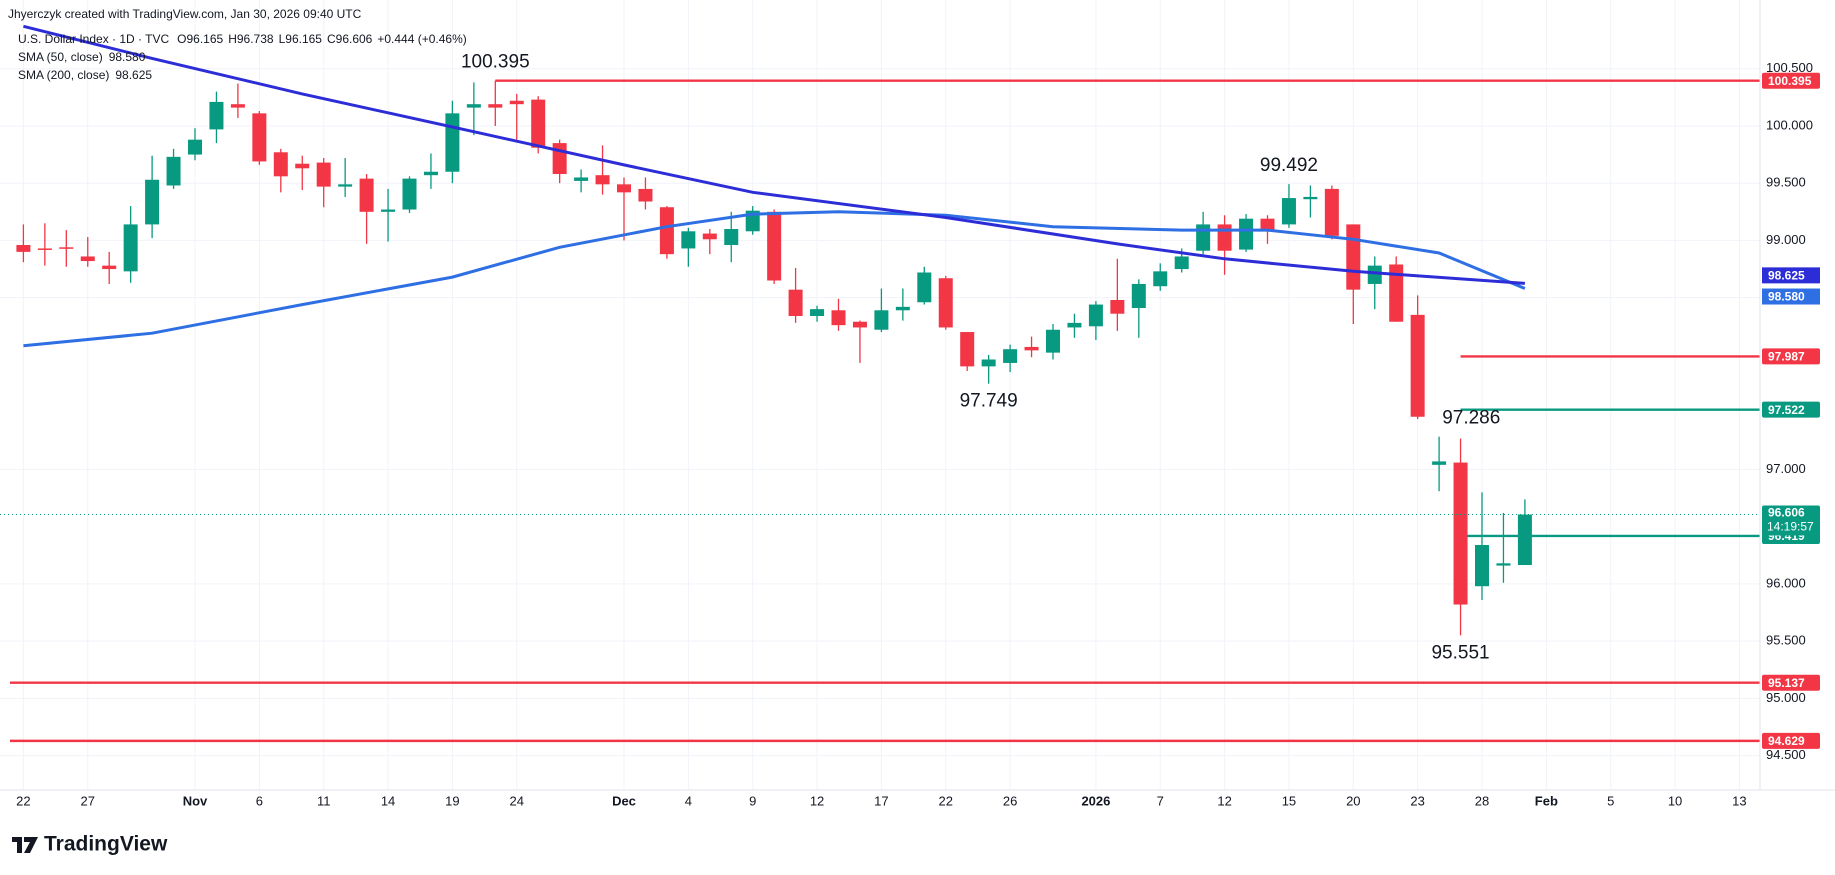  What do you see at coordinates (1790, 81) in the screenshot?
I see `price-tag-label: 100.395` at bounding box center [1790, 81].